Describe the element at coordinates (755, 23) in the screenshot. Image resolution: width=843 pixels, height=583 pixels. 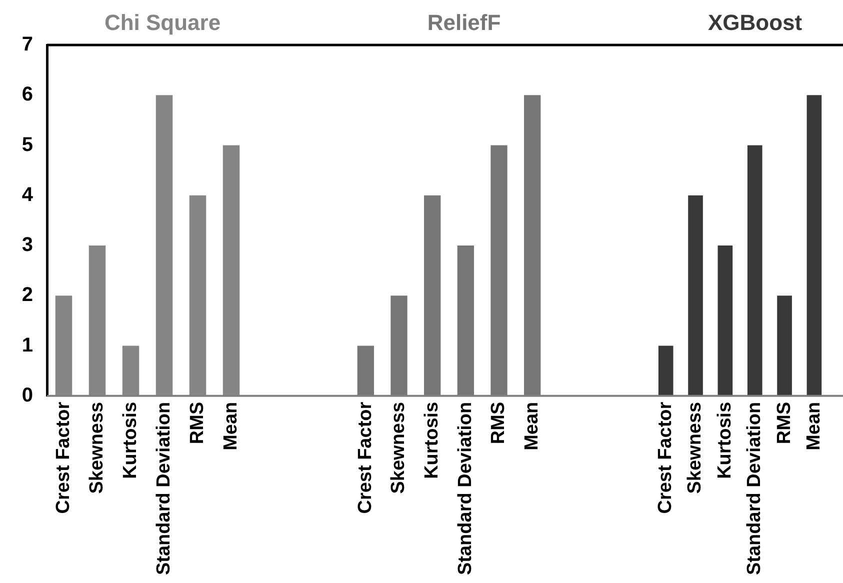
I see `chart-title: XGBoost` at that location.